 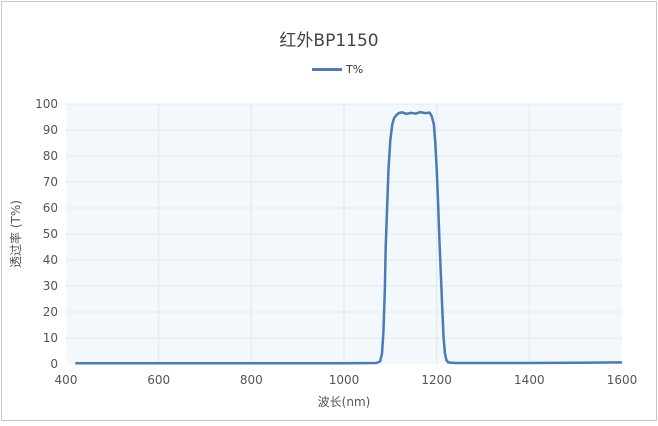 I want to click on y-tick-label: 0, so click(x=54, y=364).